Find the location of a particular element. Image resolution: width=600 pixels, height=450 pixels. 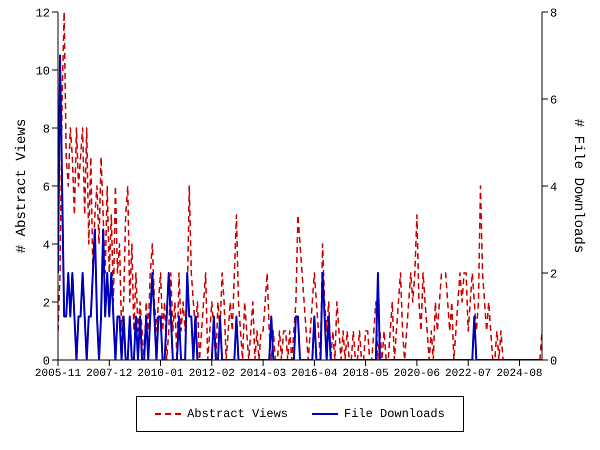

y-tick-label: 0 is located at coordinates (46, 361).